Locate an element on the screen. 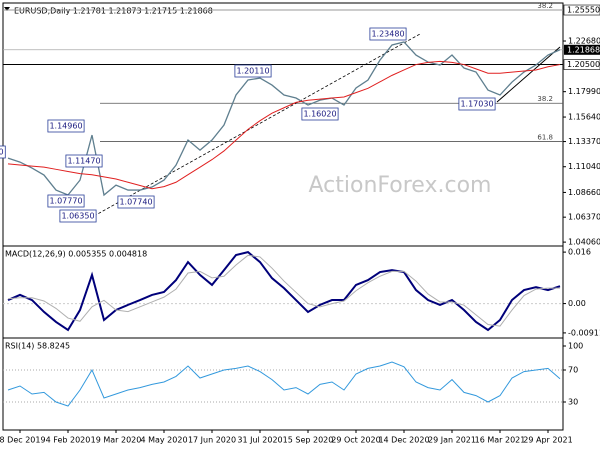 This screenshot has height=450, width=600. panel-title: RSI(14) 58.8245 is located at coordinates (37, 346).